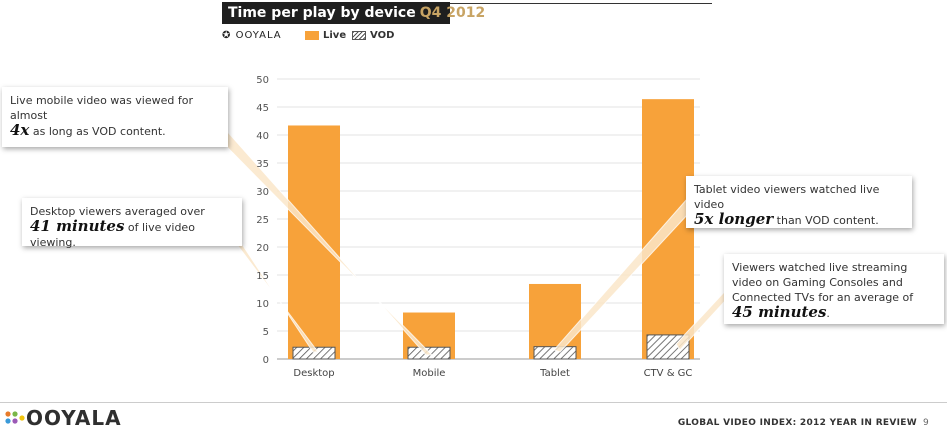 The image size is (947, 430). I want to click on y-tick-label: 15, so click(262, 276).